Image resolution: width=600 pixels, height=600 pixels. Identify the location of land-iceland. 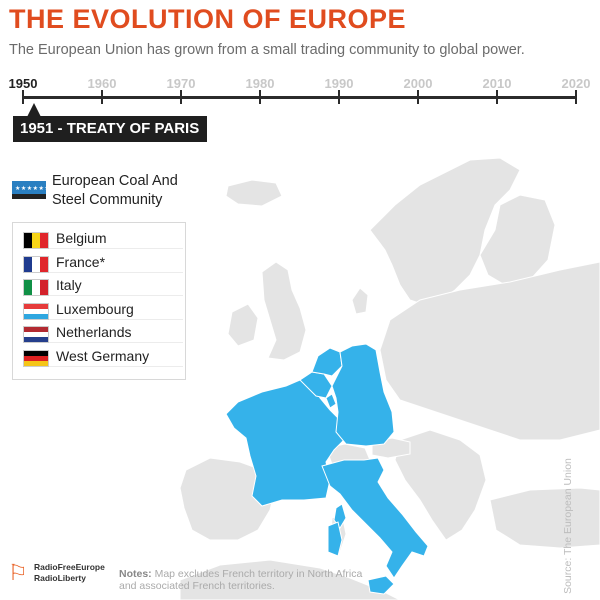
(254, 193).